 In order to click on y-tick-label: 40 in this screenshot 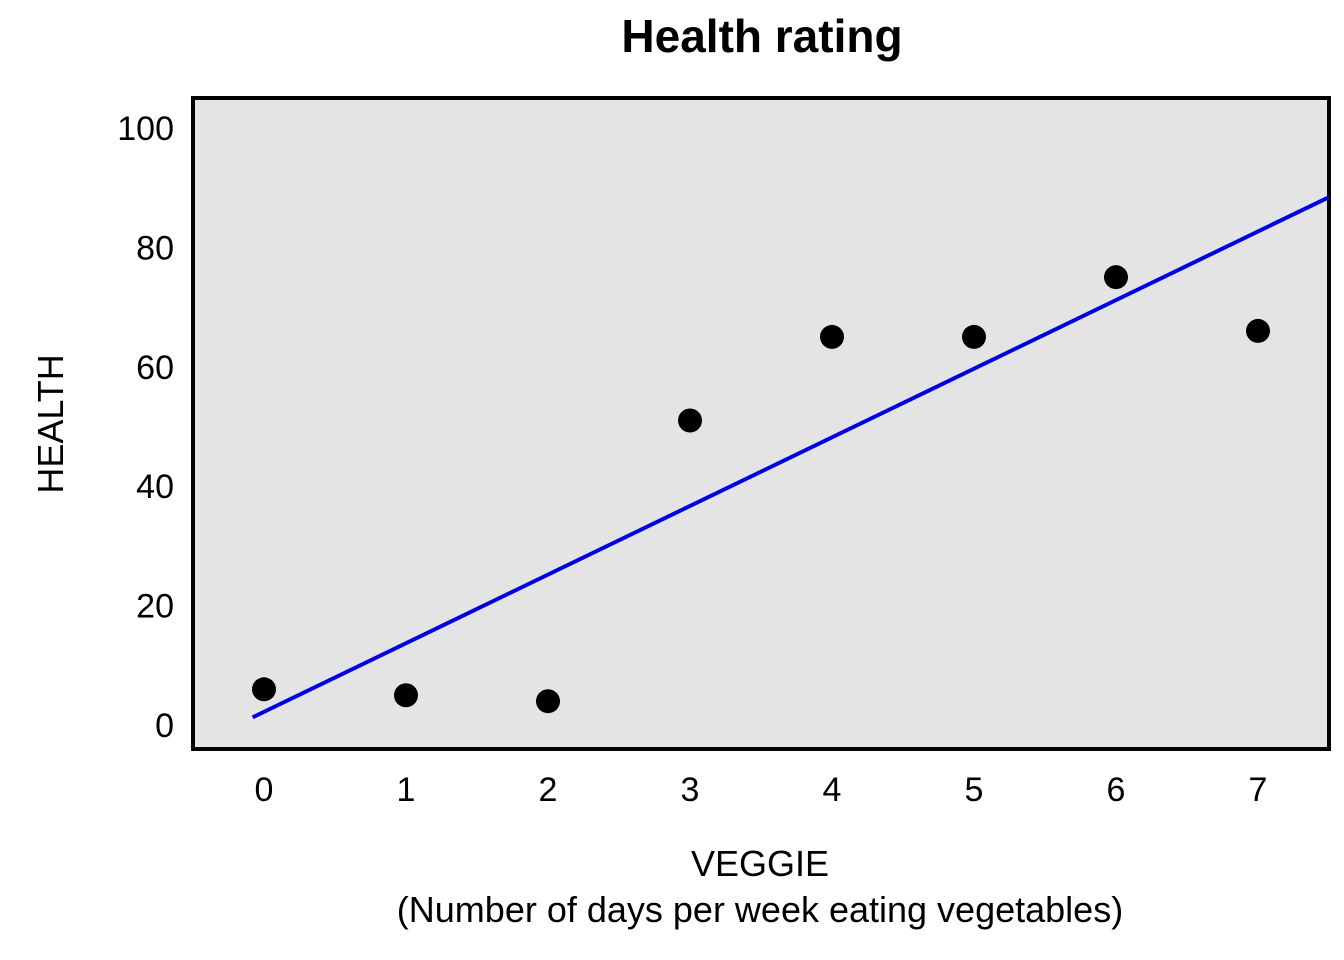, I will do `click(155, 487)`.